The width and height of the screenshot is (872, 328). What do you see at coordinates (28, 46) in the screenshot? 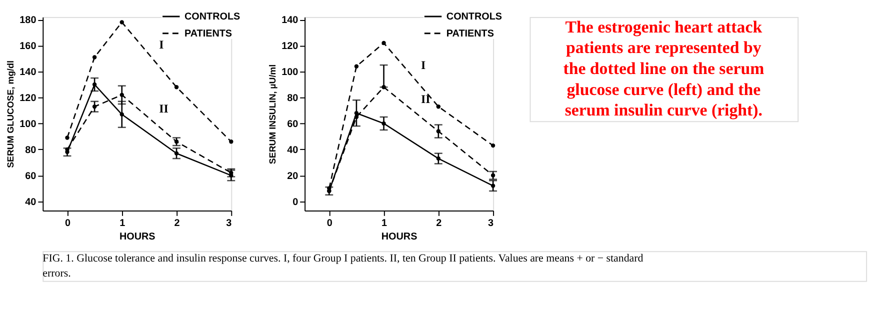
I see `y-tick-label: 160` at bounding box center [28, 46].